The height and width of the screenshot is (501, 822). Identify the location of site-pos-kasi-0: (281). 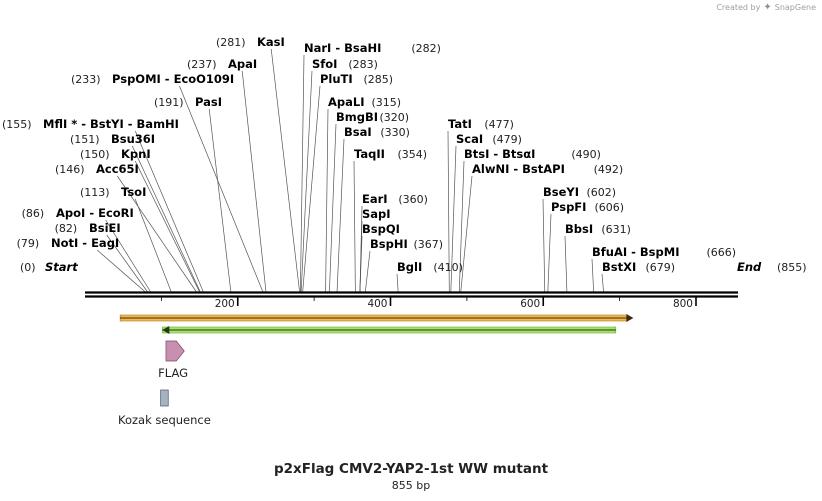
(231, 42).